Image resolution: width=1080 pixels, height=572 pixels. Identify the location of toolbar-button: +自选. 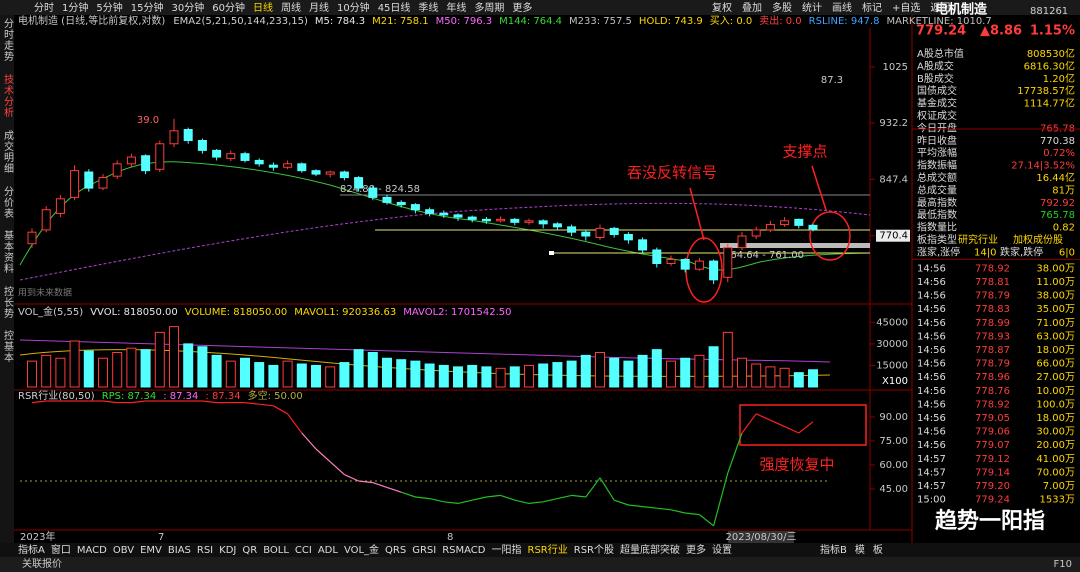
(906, 7).